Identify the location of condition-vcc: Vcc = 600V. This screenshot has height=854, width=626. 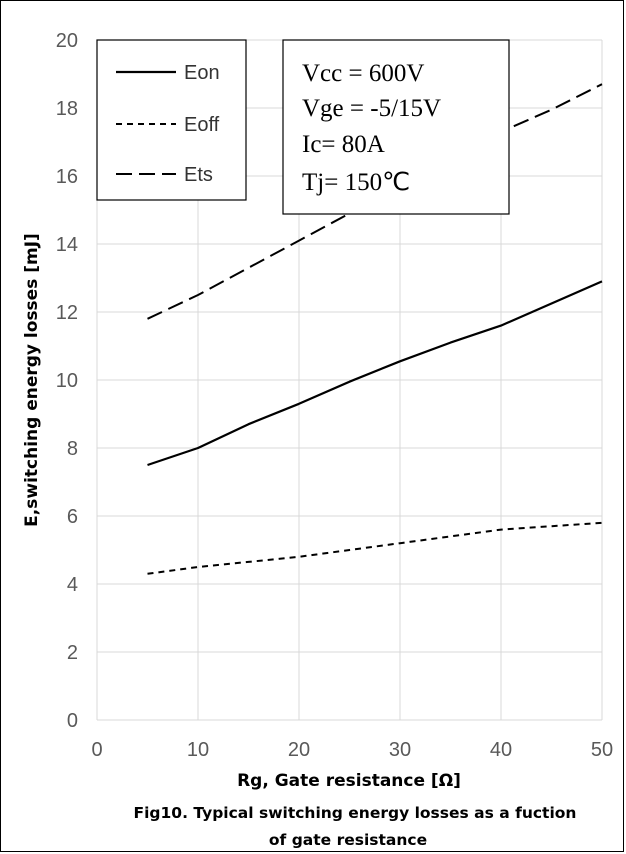
(363, 73).